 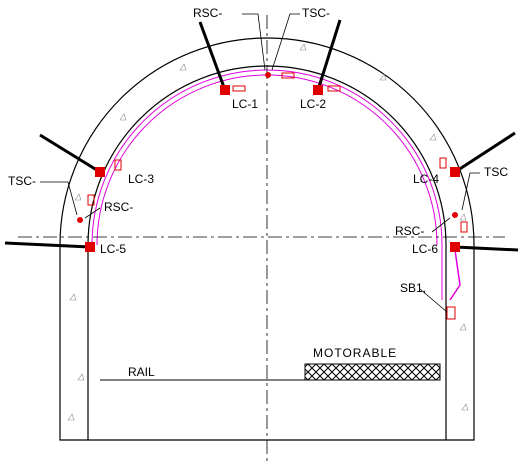 What do you see at coordinates (426, 179) in the screenshot?
I see `label: LC-4` at bounding box center [426, 179].